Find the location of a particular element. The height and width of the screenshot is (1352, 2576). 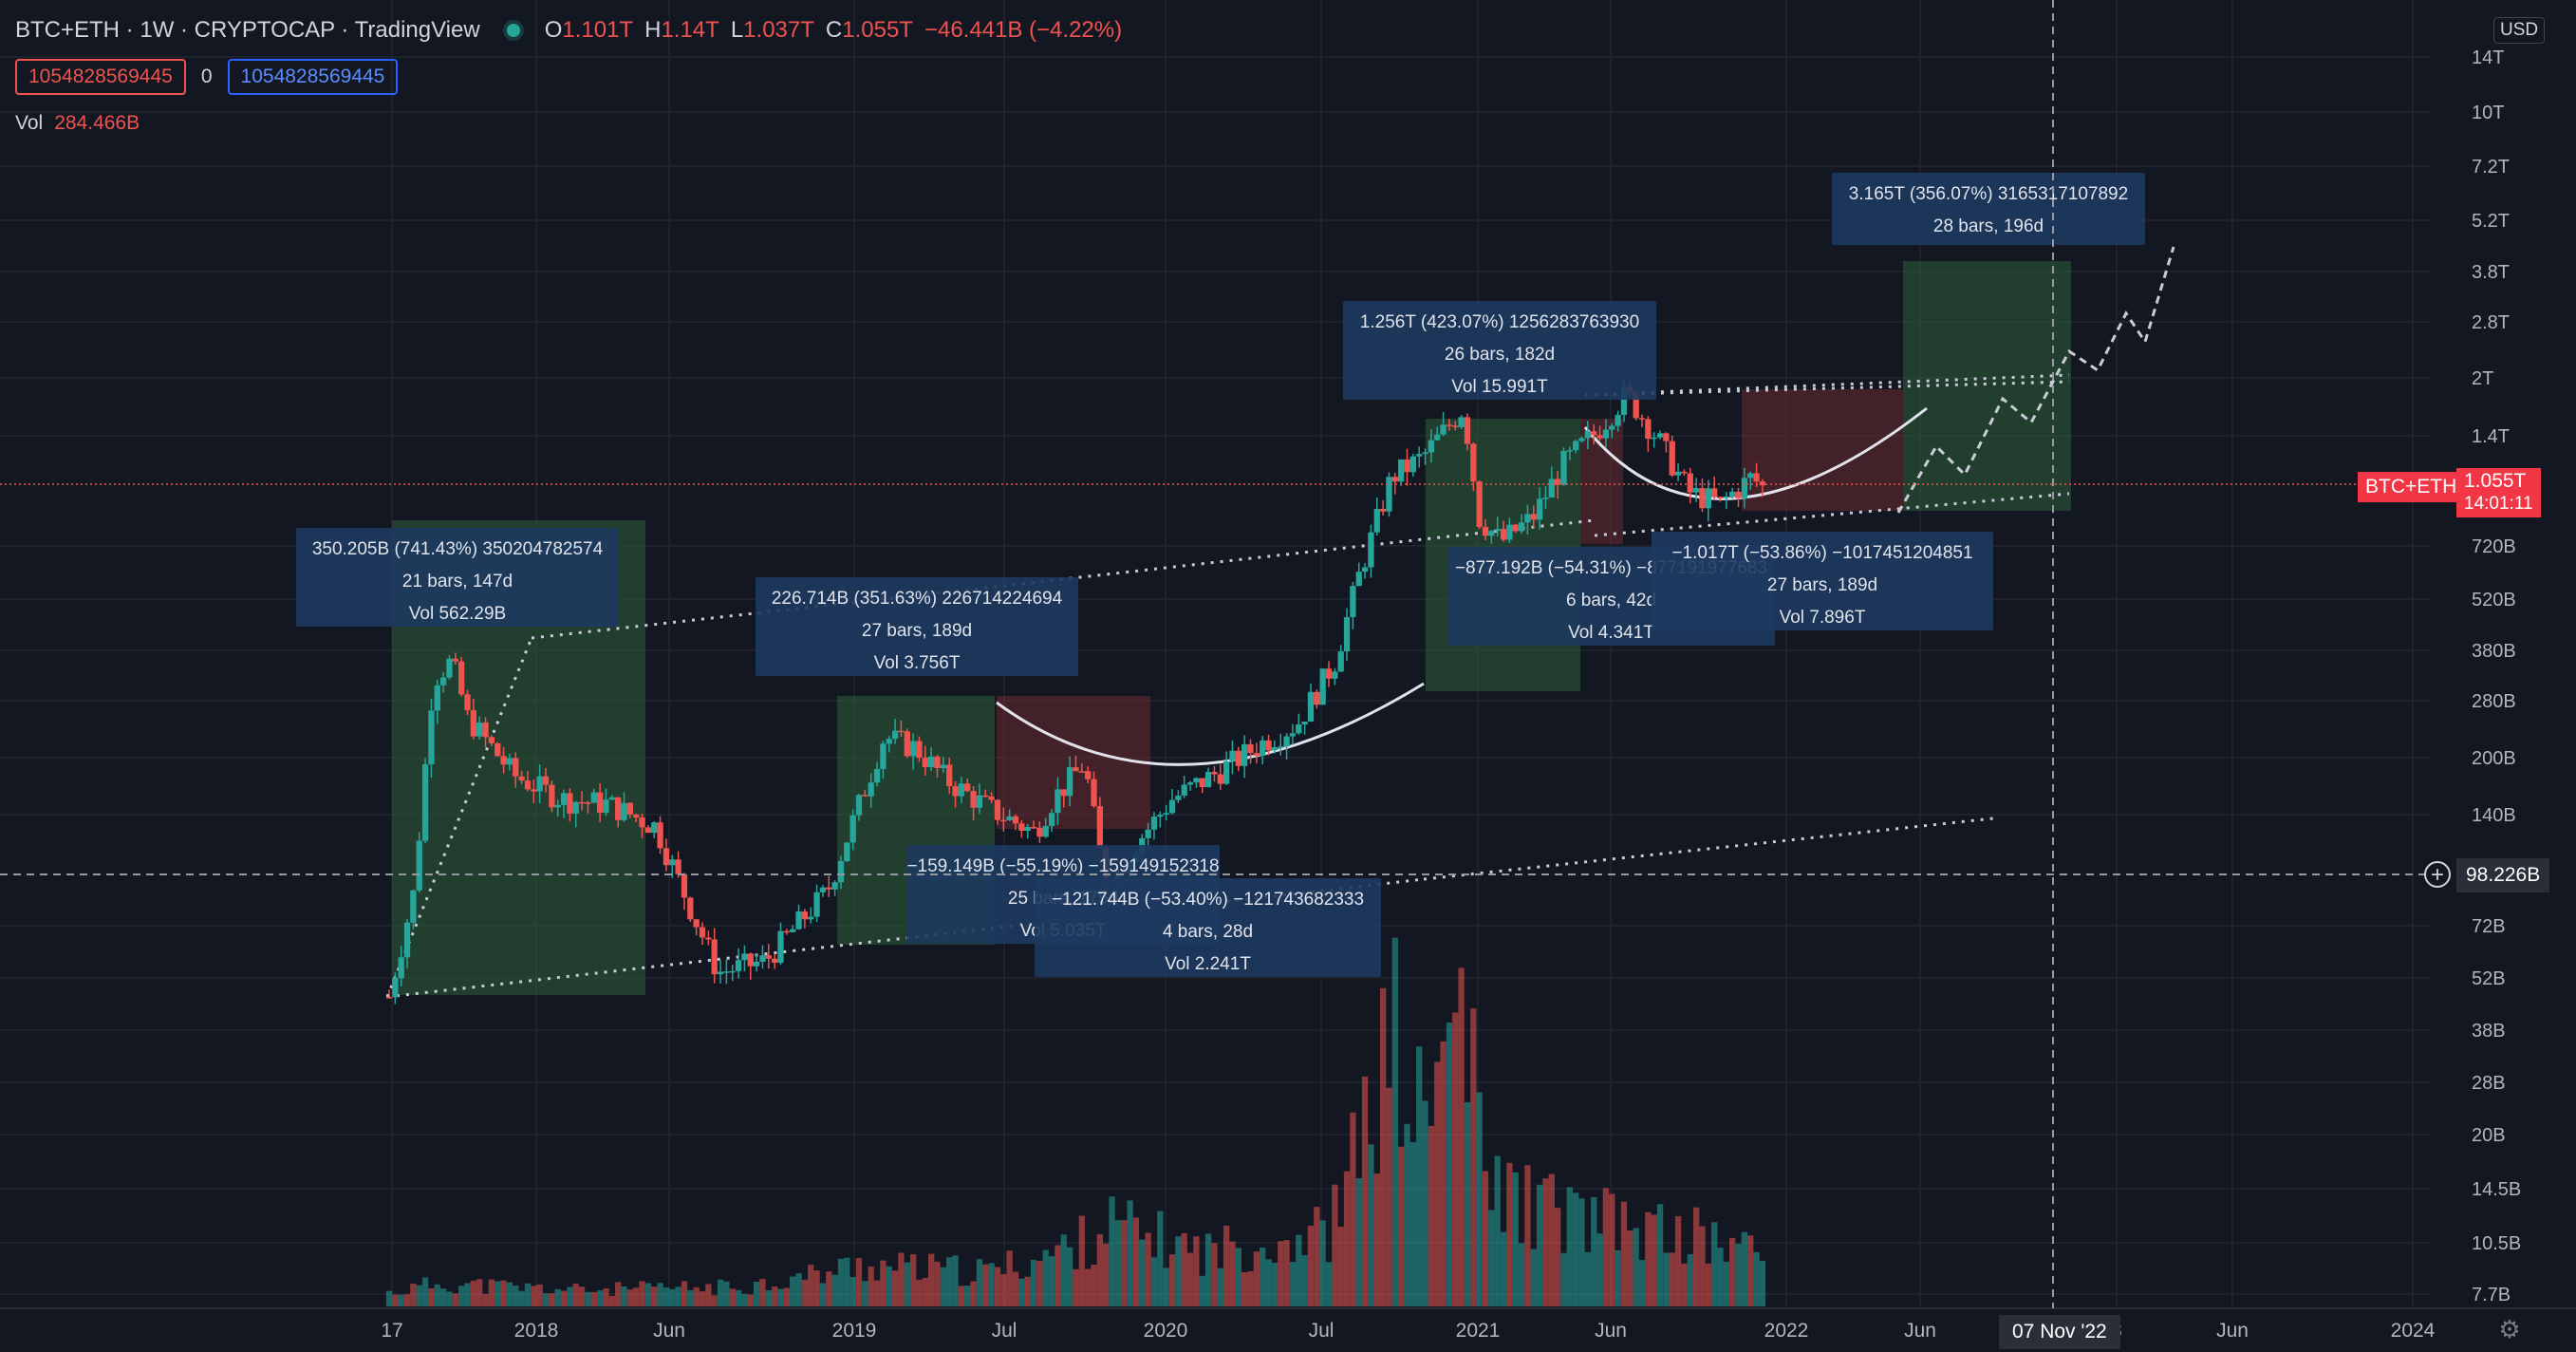

price-tick-label: 1.4T is located at coordinates (2491, 436).